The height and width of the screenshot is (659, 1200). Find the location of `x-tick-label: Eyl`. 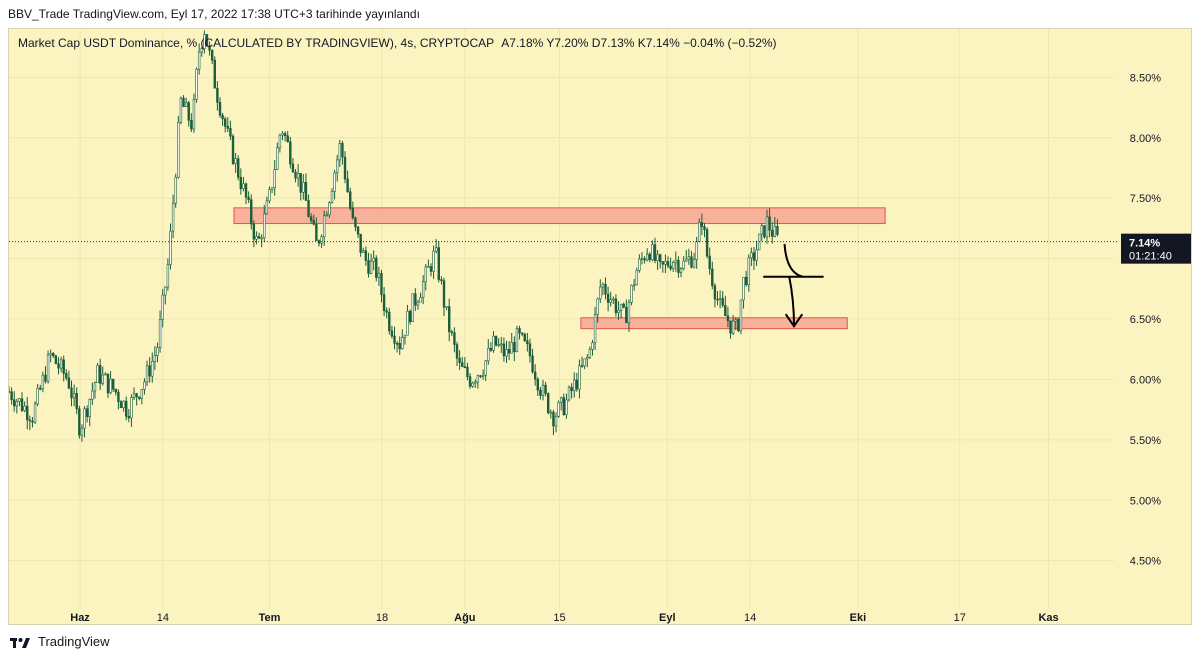

x-tick-label: Eyl is located at coordinates (667, 618).